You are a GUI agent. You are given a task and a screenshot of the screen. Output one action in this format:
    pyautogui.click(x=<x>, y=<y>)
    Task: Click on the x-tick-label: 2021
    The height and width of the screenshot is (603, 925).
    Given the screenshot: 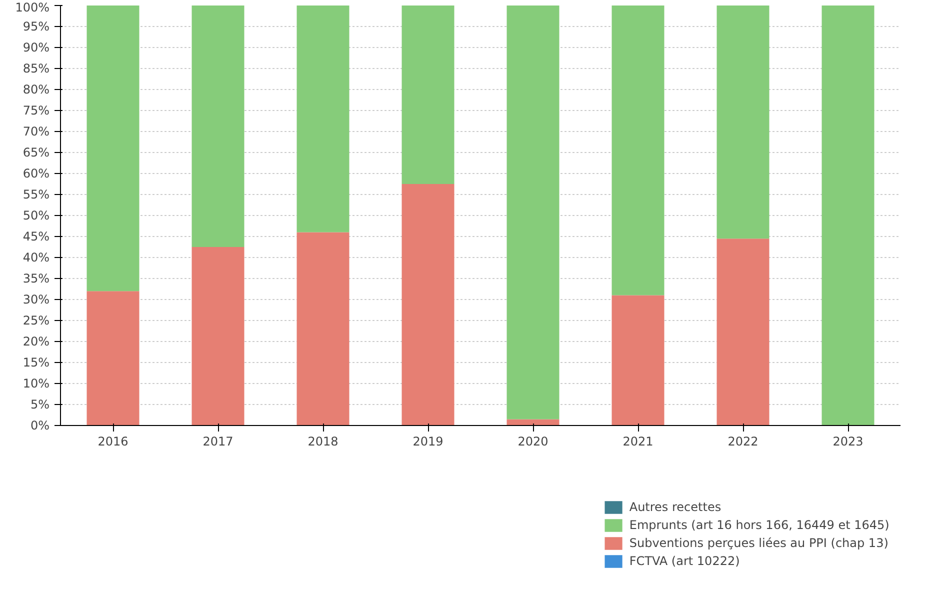 What is the action you would take?
    pyautogui.click(x=638, y=441)
    